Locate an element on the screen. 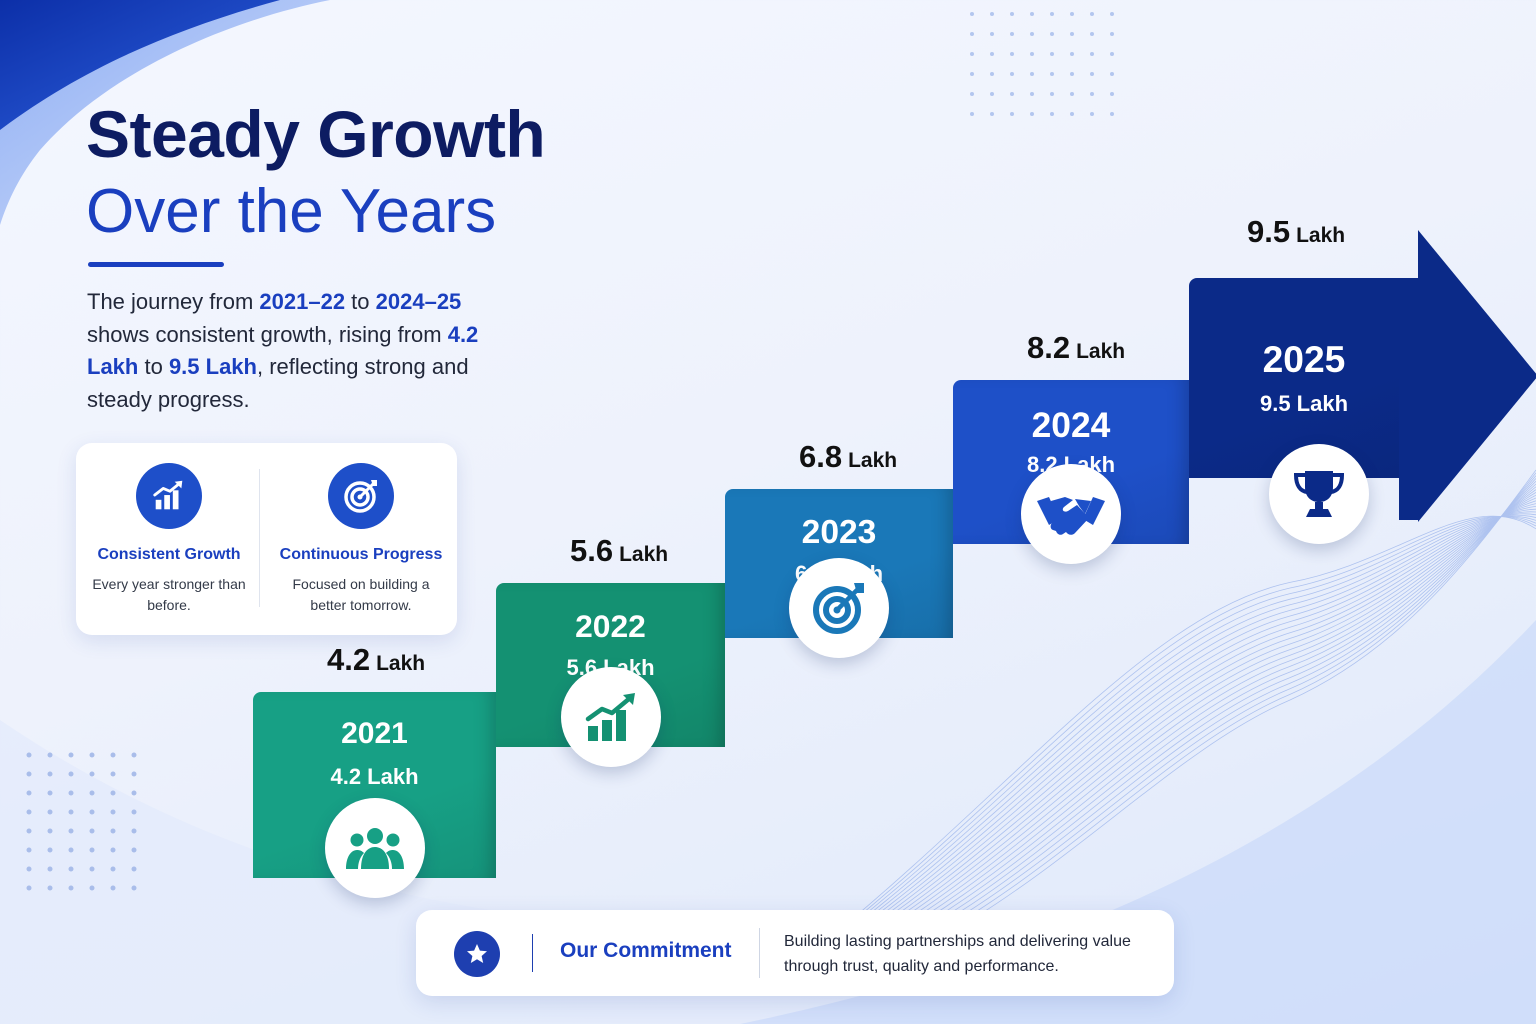 Image resolution: width=1536 pixels, height=1024 pixels. intro-highlight-start-value: 4.2 Lakh is located at coordinates (283, 350).